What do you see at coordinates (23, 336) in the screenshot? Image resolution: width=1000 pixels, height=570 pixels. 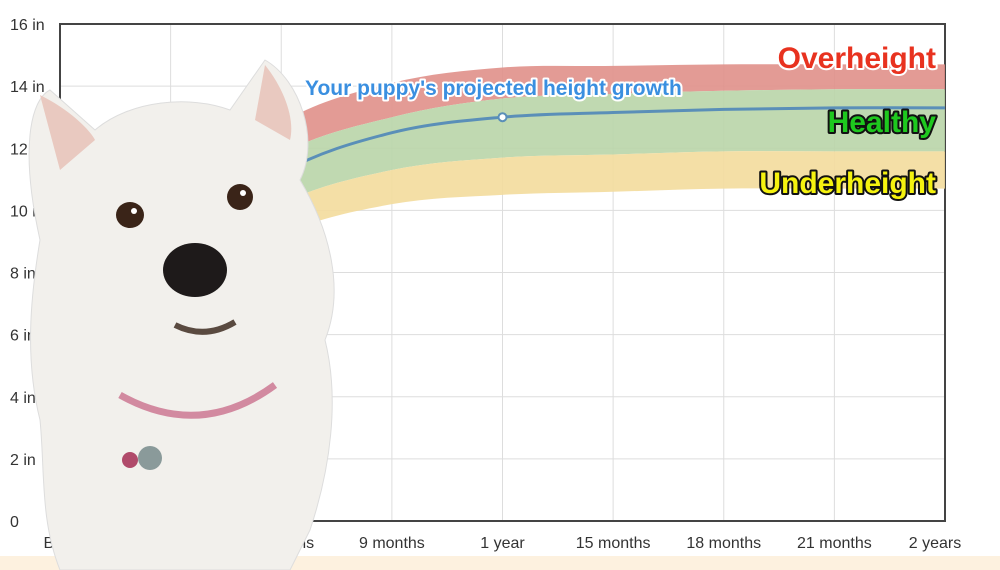 I see `y-tick-label: 6 in` at bounding box center [23, 336].